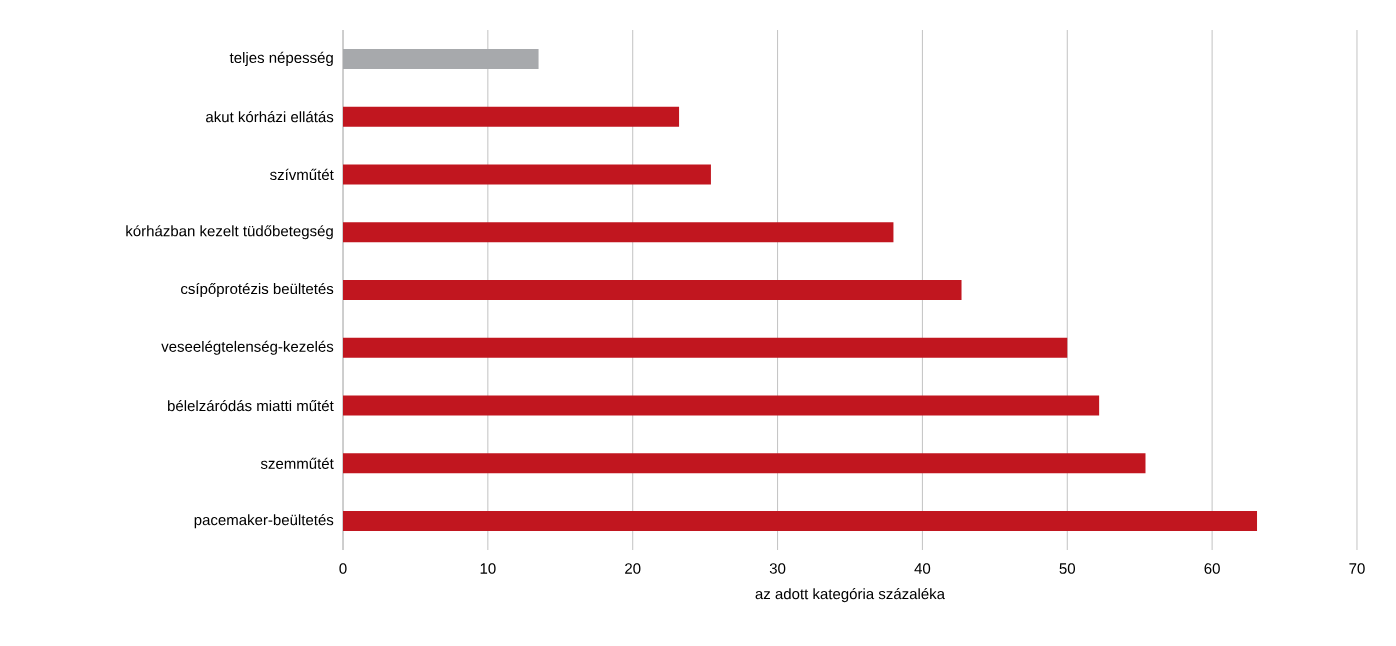 The width and height of the screenshot is (1396, 646). What do you see at coordinates (251, 405) in the screenshot?
I see `y-tick-label: bélelzáródás miatti műtét` at bounding box center [251, 405].